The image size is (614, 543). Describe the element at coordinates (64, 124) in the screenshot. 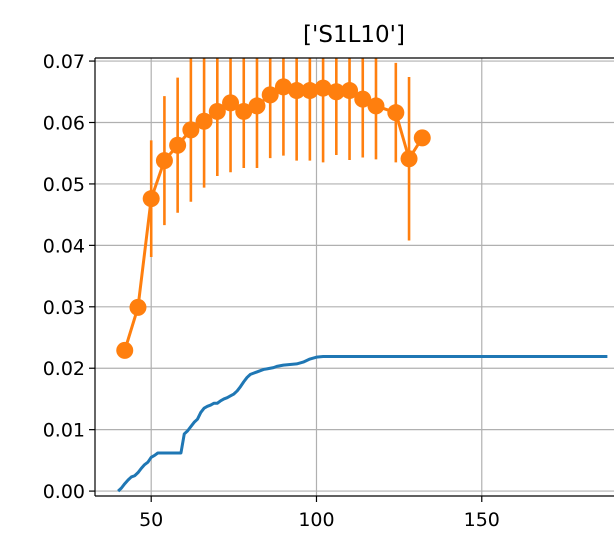

I see `y-tick-label-6: 0.06` at that location.